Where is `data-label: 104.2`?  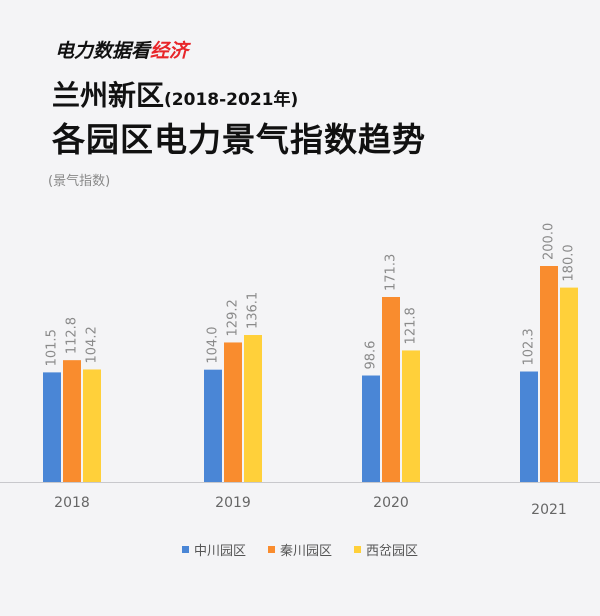
data-label: 104.2 is located at coordinates (92, 344).